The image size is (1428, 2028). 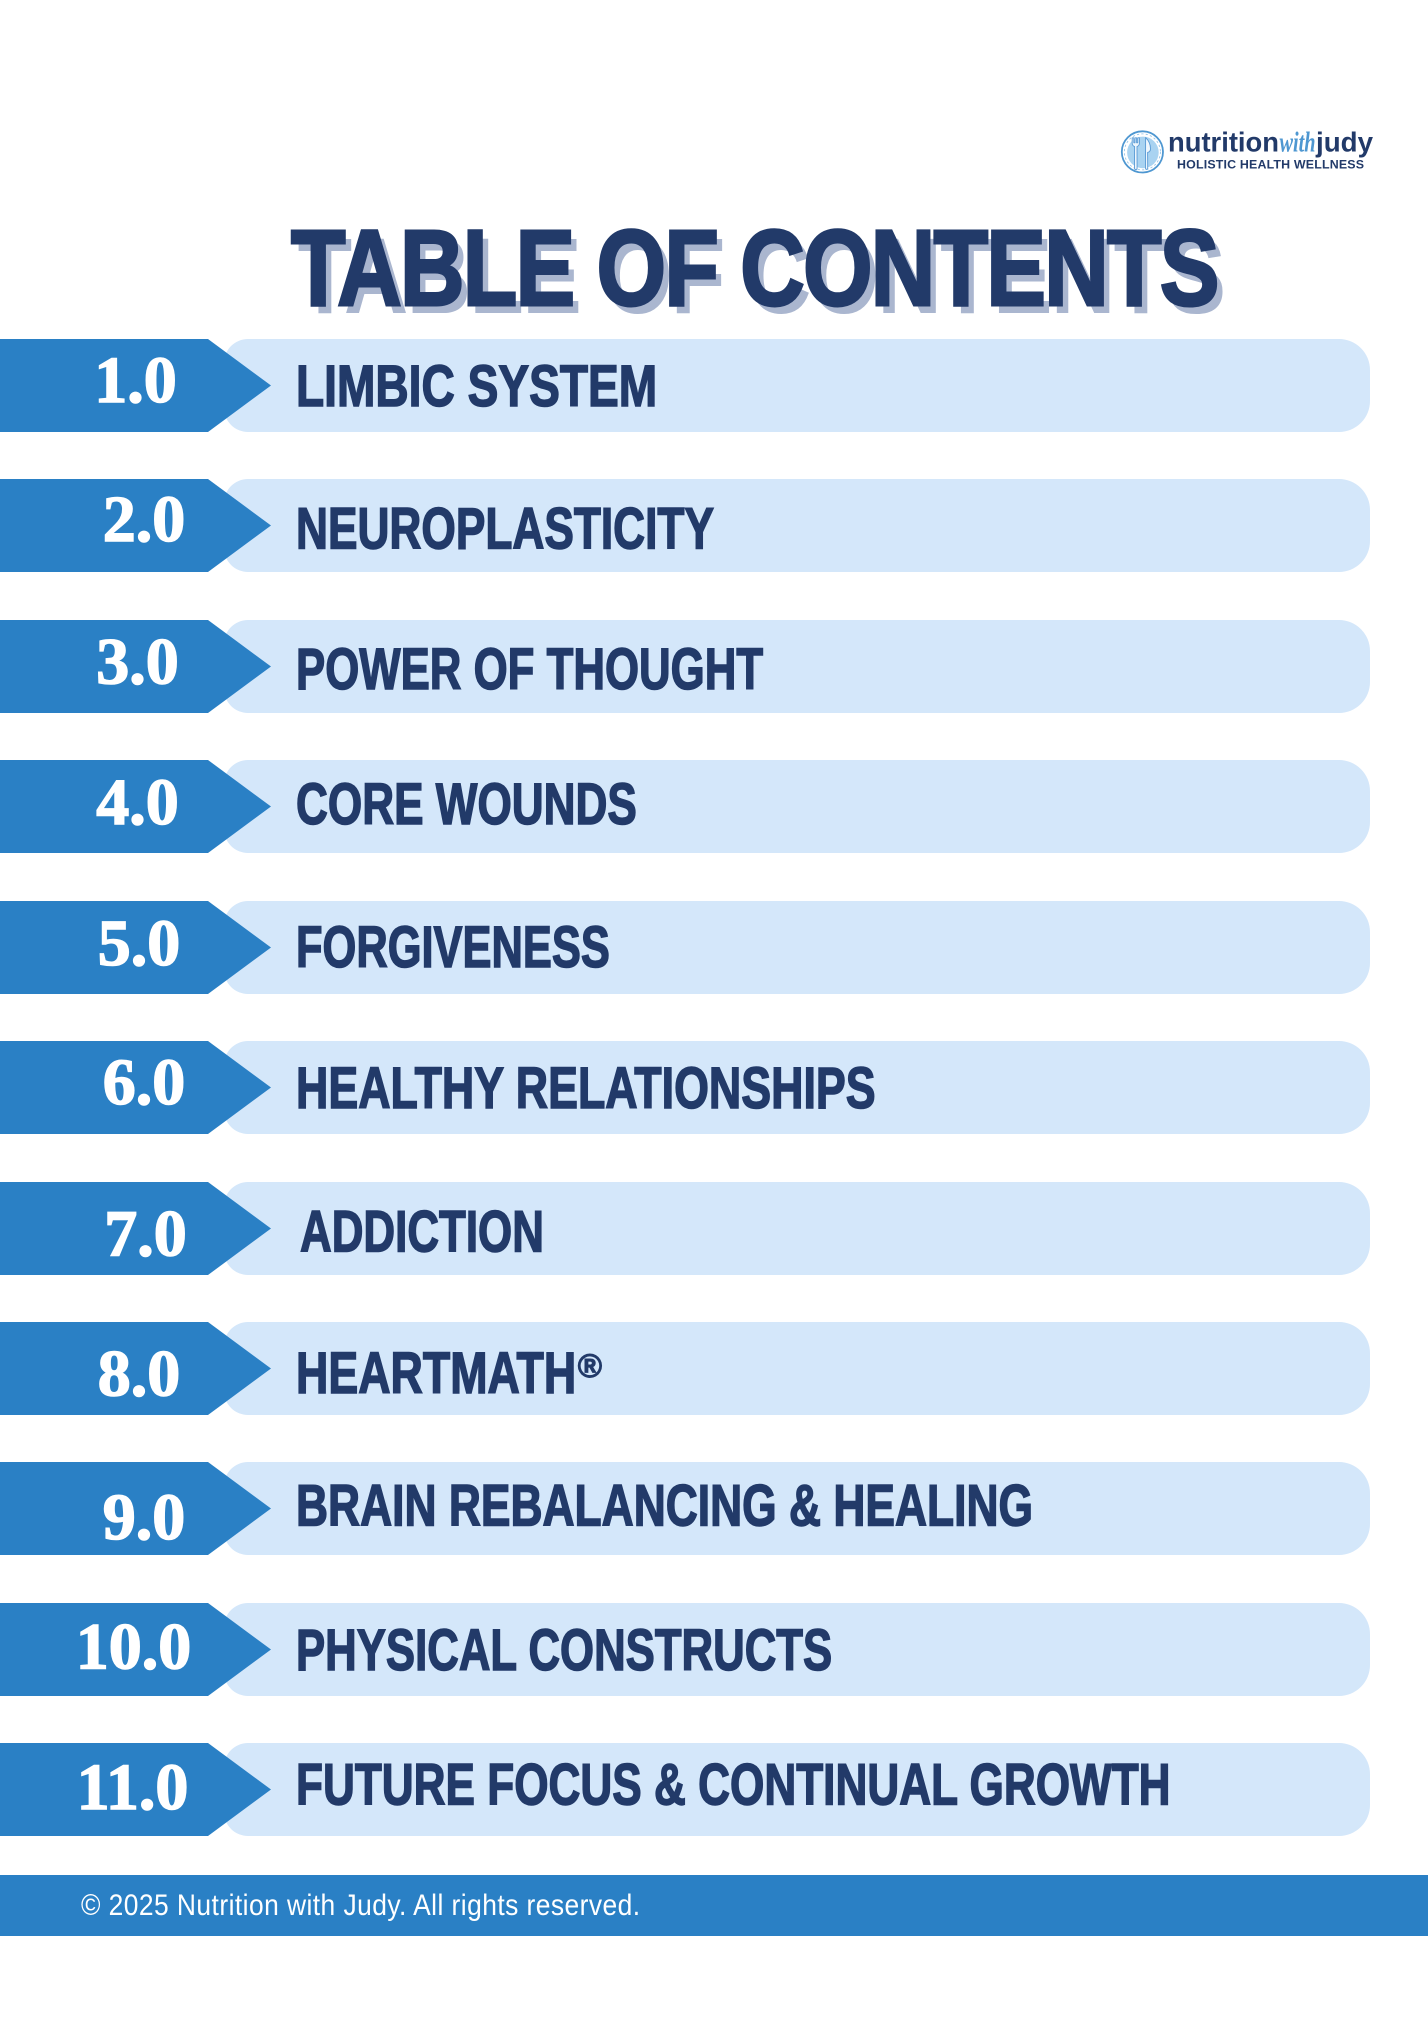 I want to click on svg-text: judy, so click(x=1344, y=142).